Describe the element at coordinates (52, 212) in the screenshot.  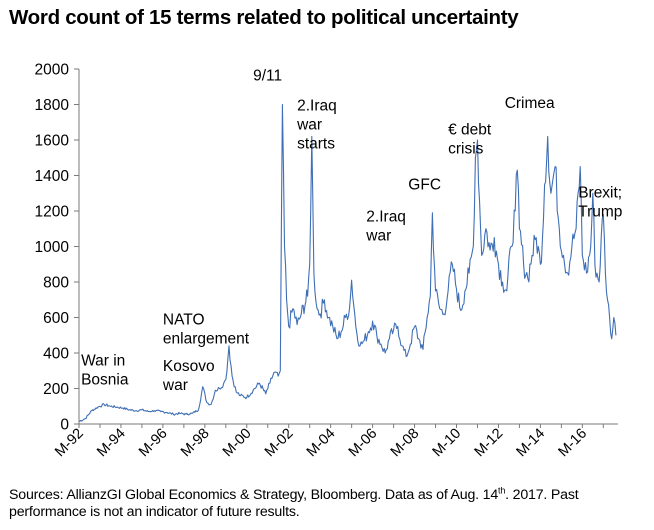
I see `y-tick-label: 1200` at that location.